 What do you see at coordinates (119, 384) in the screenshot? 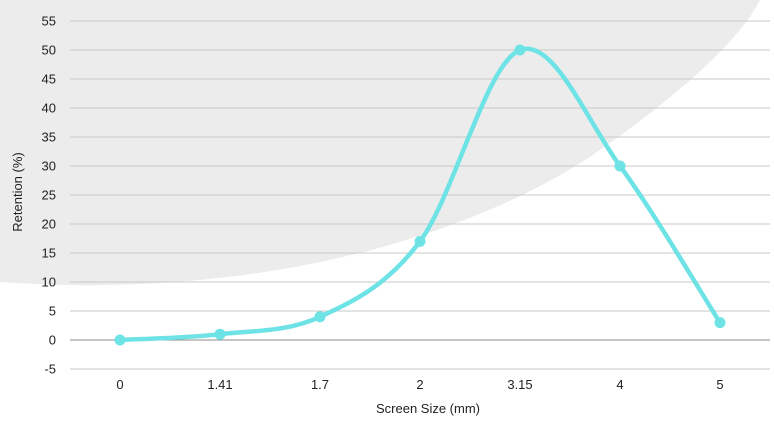
I see `x-tick-label: 0` at bounding box center [119, 384].